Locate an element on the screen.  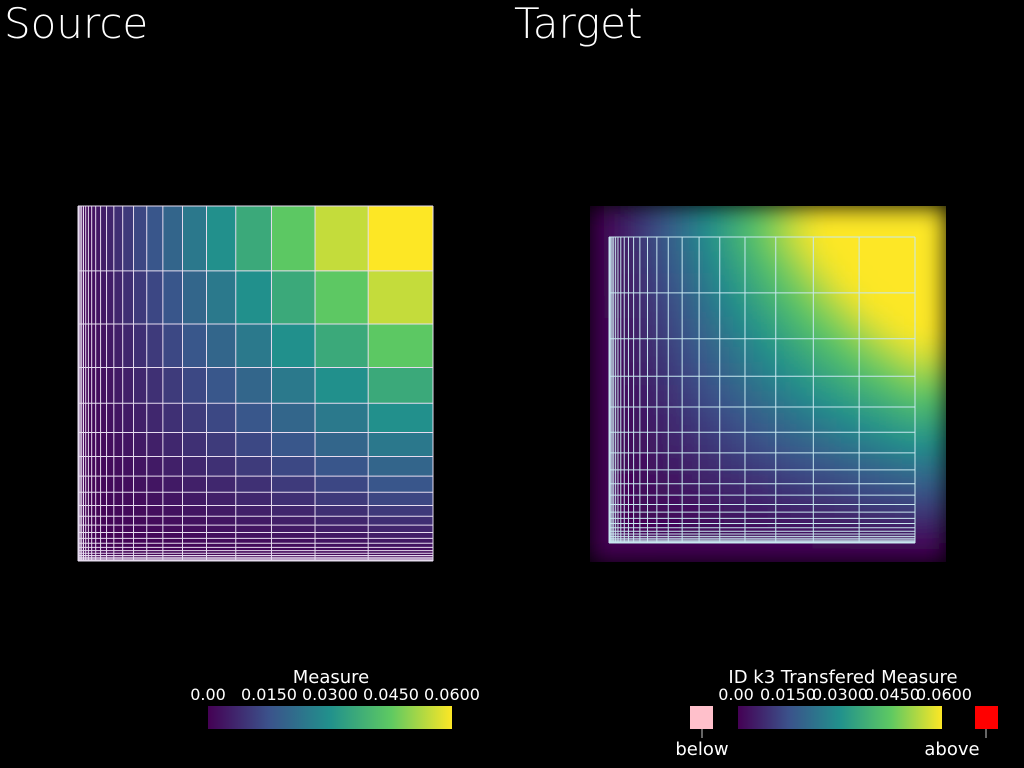
tick-label: 0.0150 is located at coordinates (269, 694).